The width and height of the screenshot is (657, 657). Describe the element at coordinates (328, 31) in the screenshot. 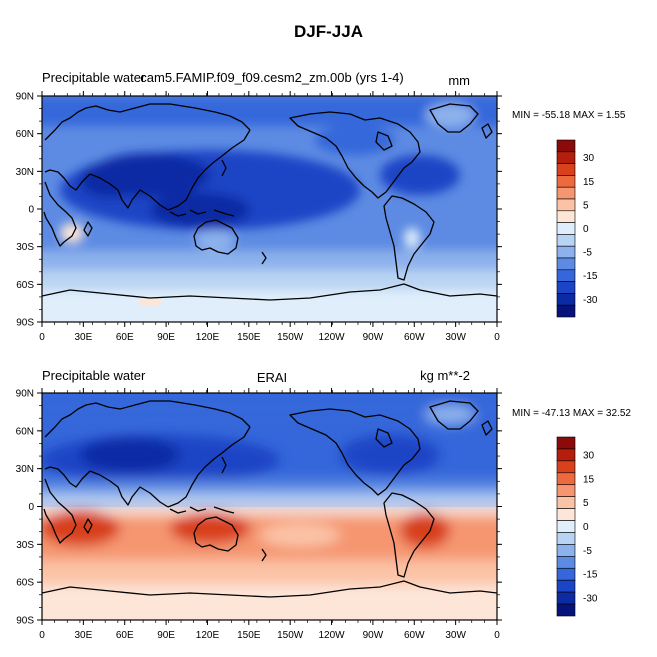

I see `page-title: DJF-JJA` at that location.